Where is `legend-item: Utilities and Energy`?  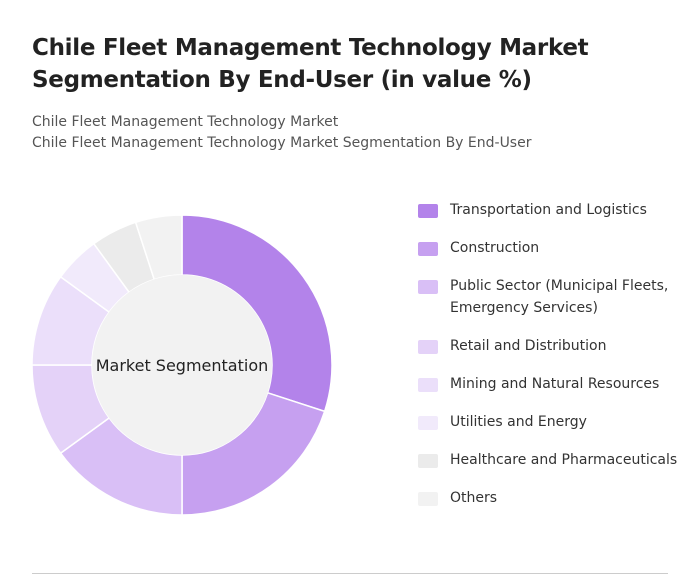 legend-item: Utilities and Energy is located at coordinates (548, 422).